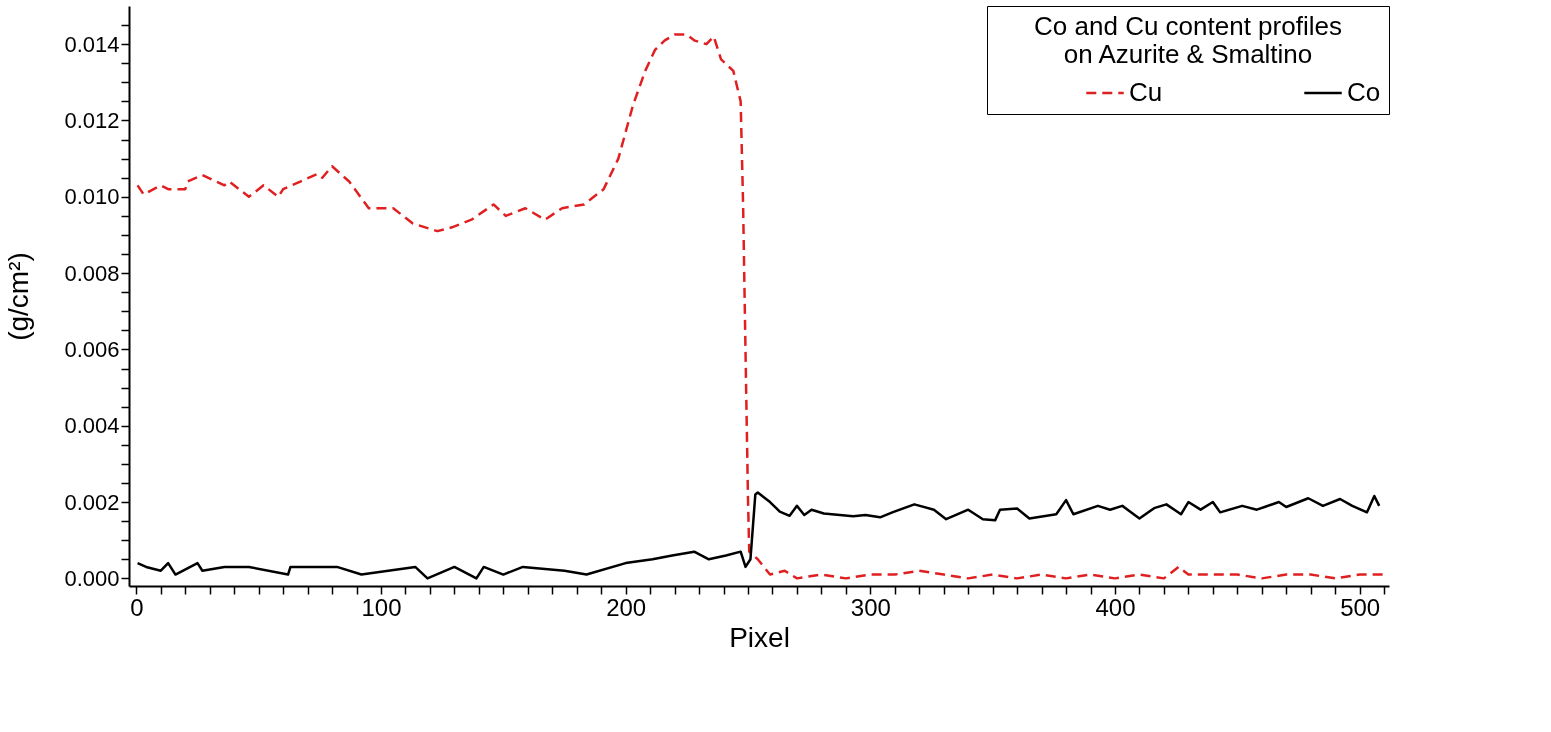 This screenshot has width=1551, height=732. What do you see at coordinates (92, 273) in the screenshot?
I see `y-tick-label: 0.008` at bounding box center [92, 273].